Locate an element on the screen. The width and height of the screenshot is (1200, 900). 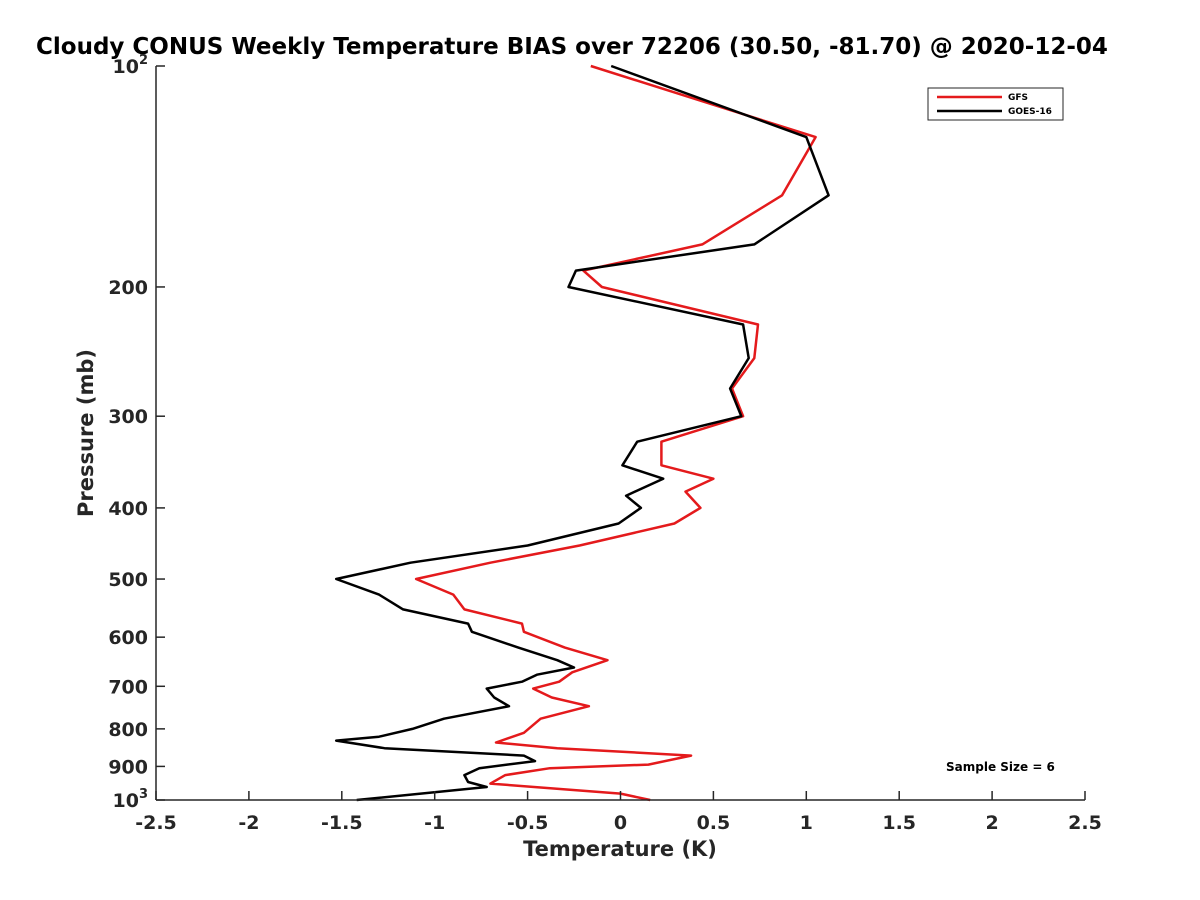
y-tick-label: 500 is located at coordinates (128, 580).